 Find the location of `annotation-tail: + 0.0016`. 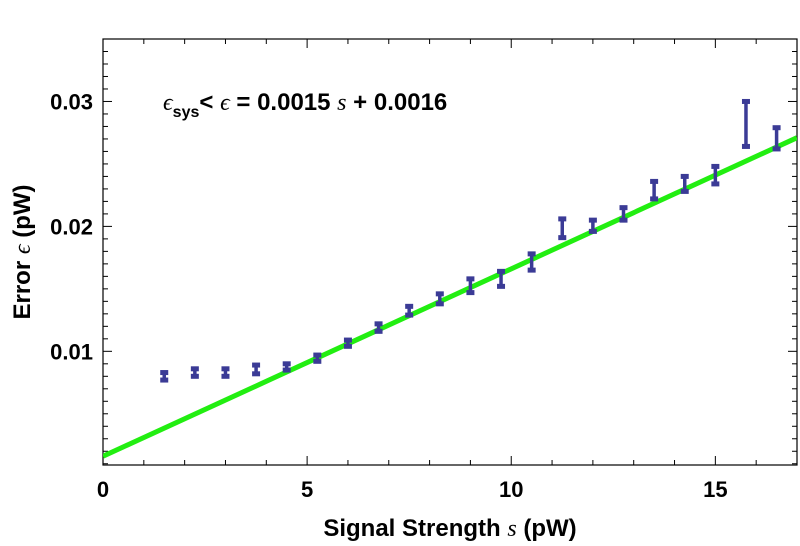

annotation-tail: + 0.0016 is located at coordinates (397, 102).